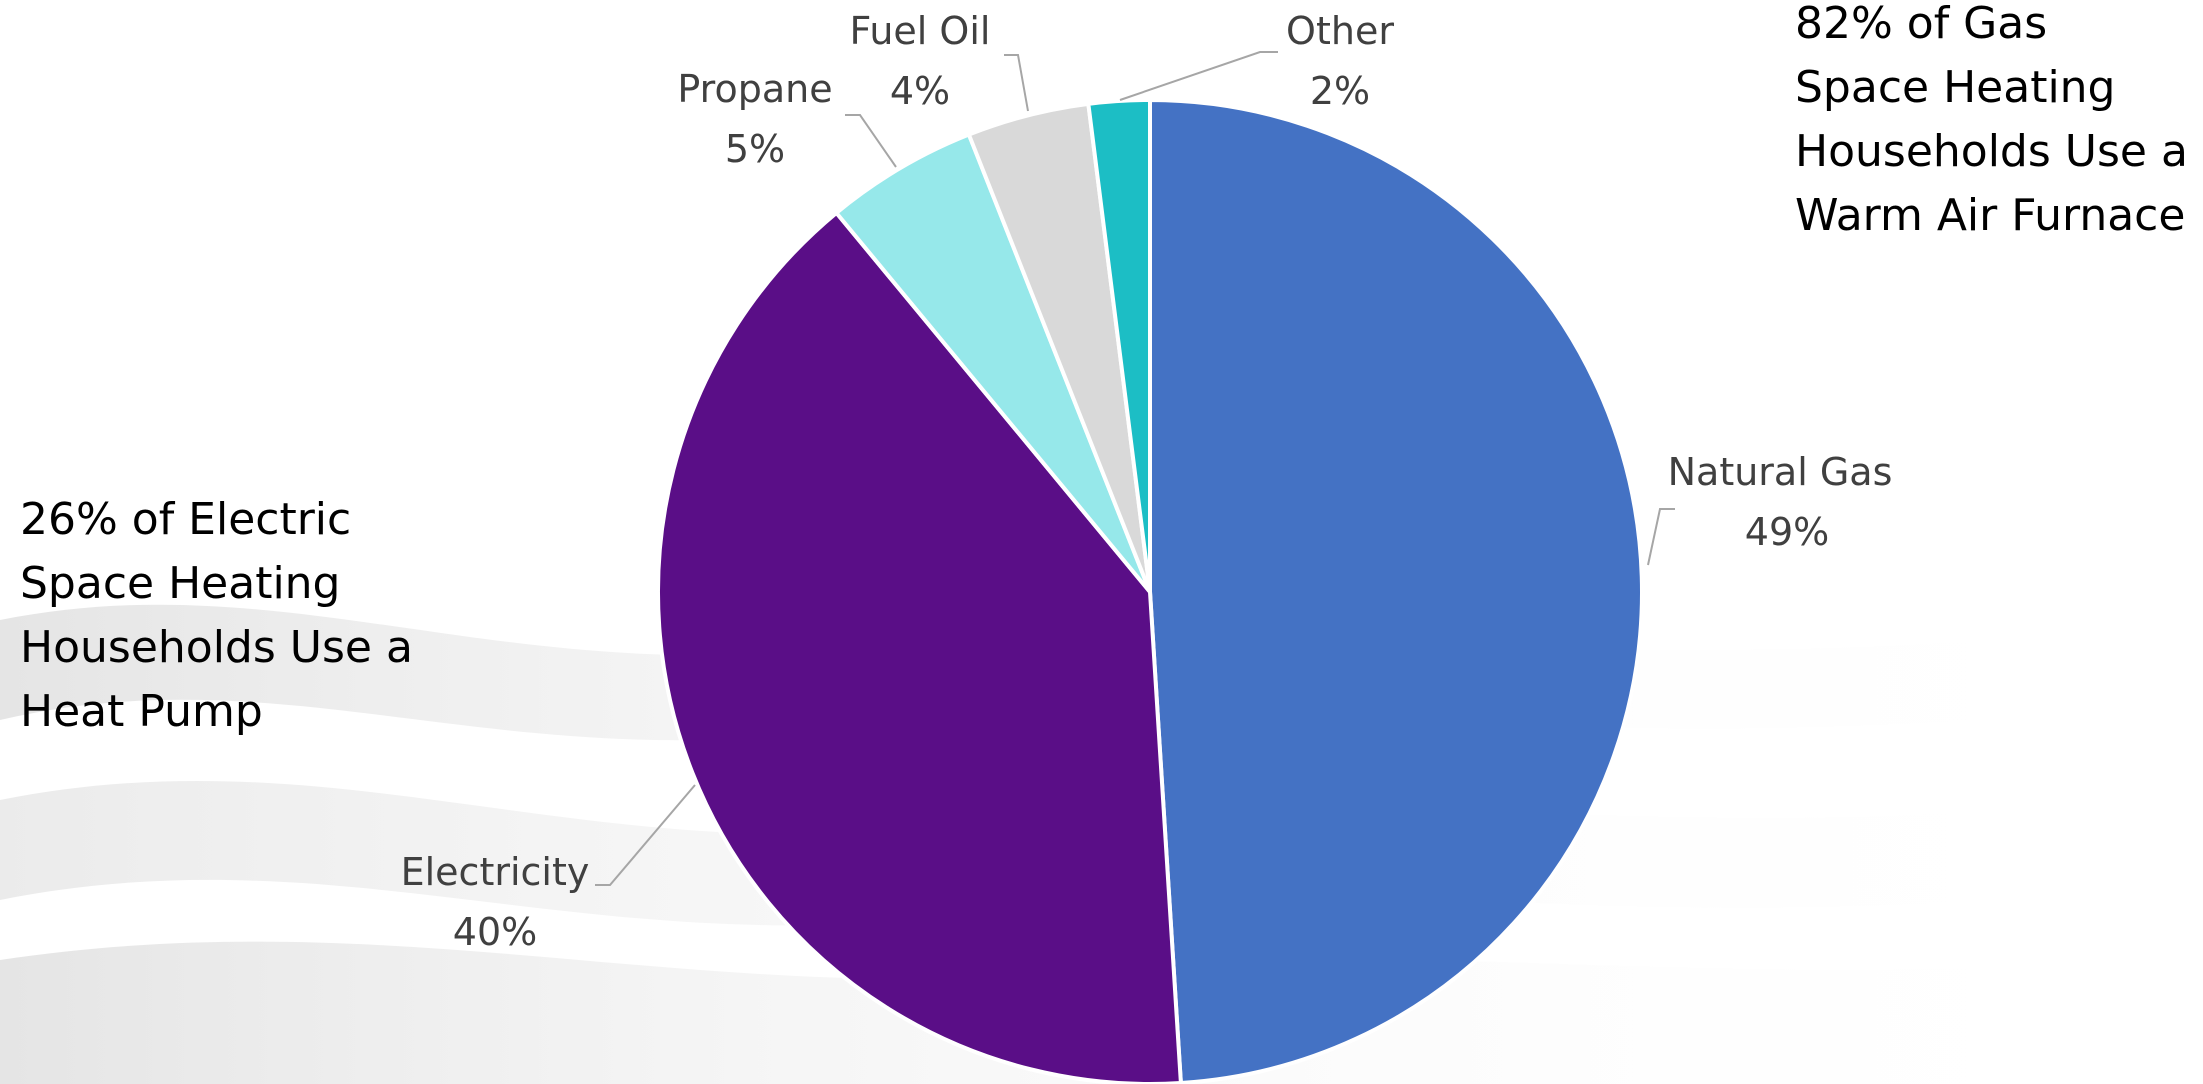  I want to click on slice-label-other: Other, so click(1340, 31).